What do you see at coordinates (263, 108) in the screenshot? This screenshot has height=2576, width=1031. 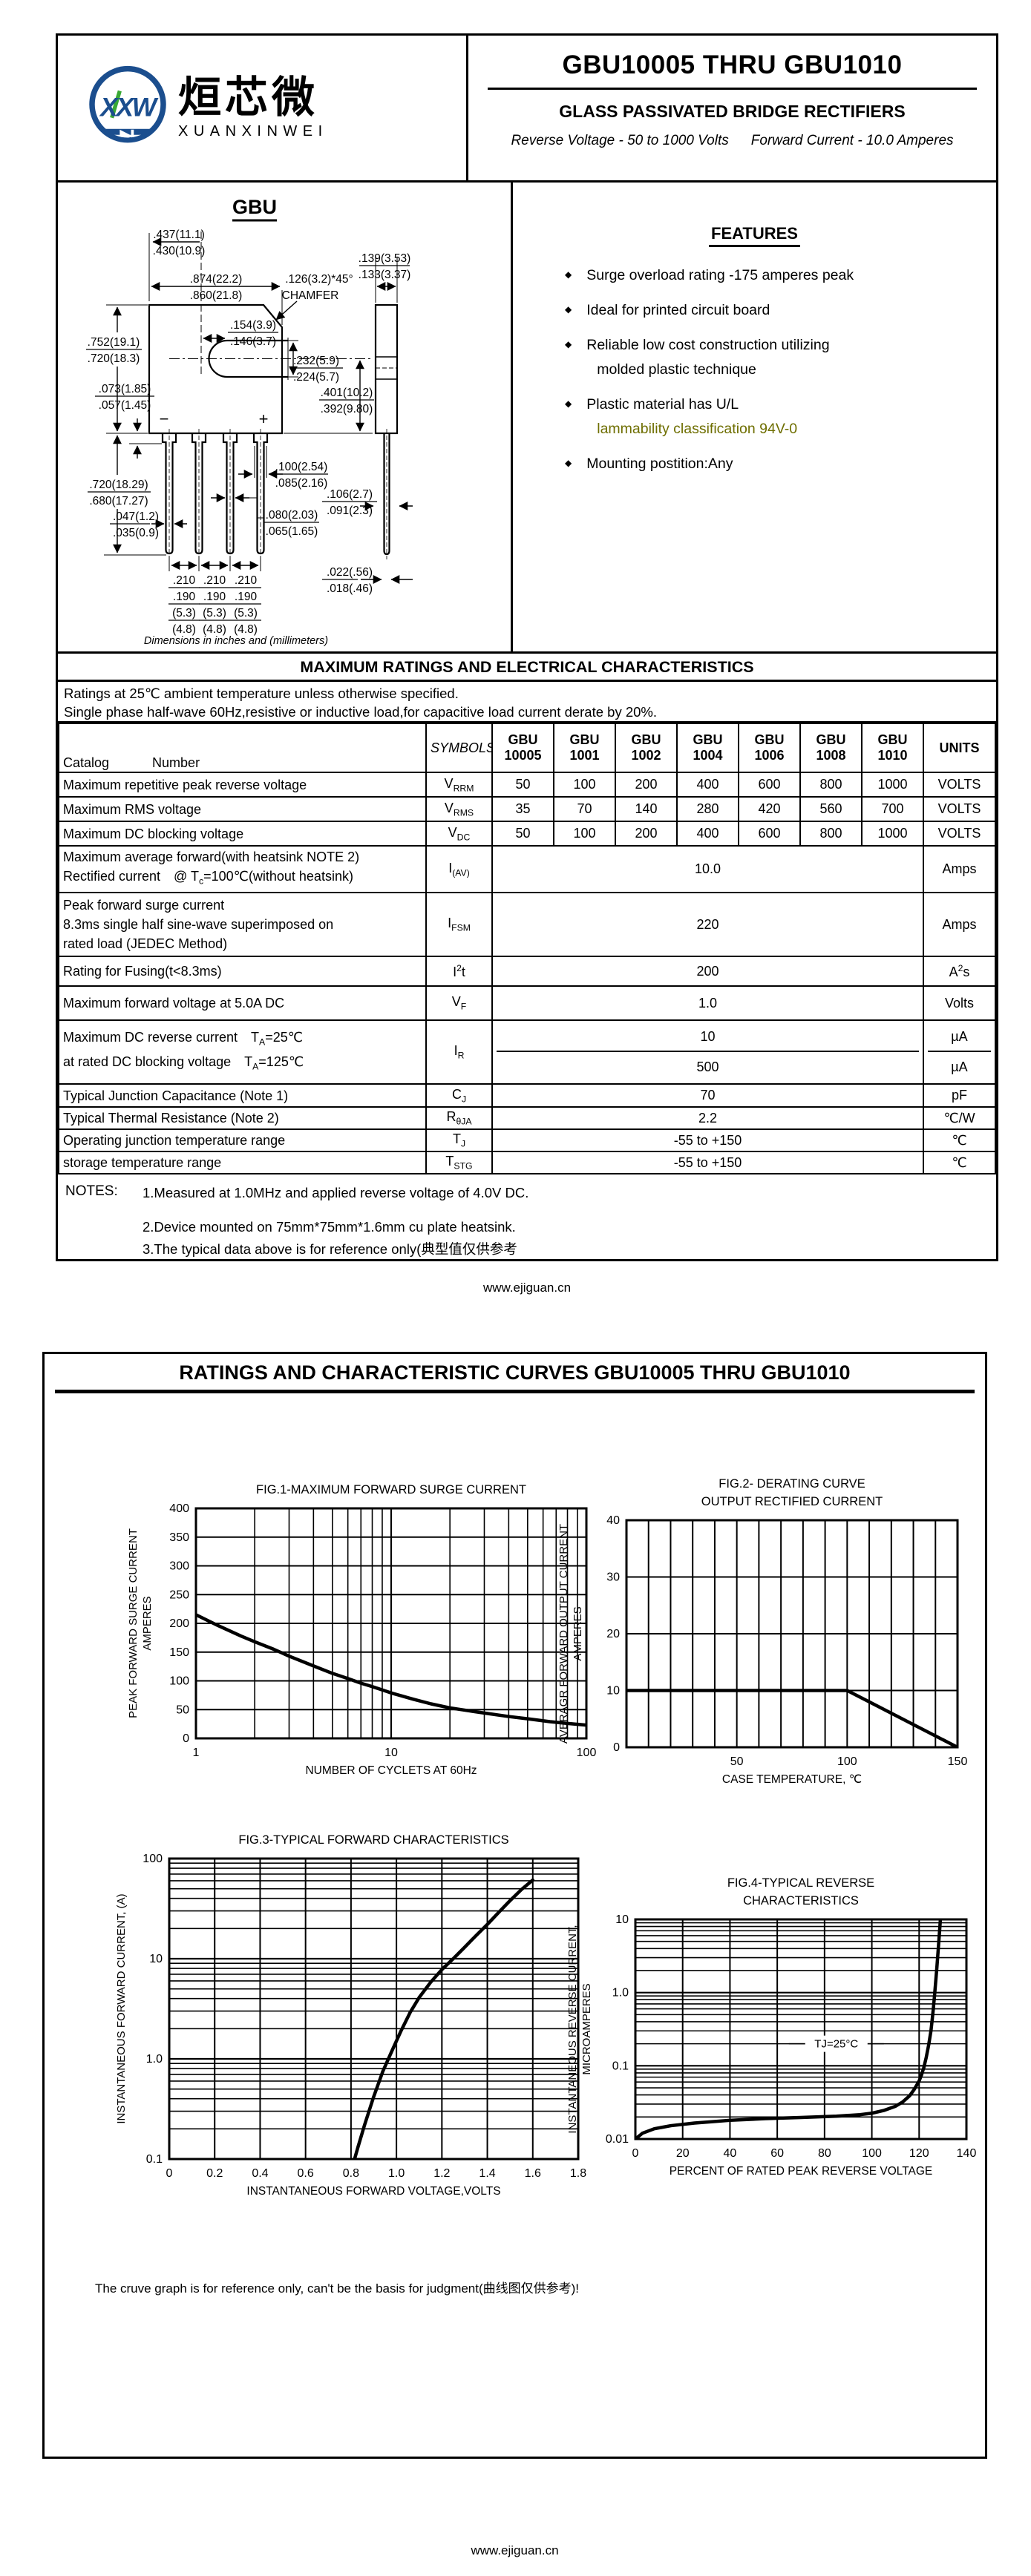 I see `logo: XXW 烜芯微 XUANXINWEI` at bounding box center [263, 108].